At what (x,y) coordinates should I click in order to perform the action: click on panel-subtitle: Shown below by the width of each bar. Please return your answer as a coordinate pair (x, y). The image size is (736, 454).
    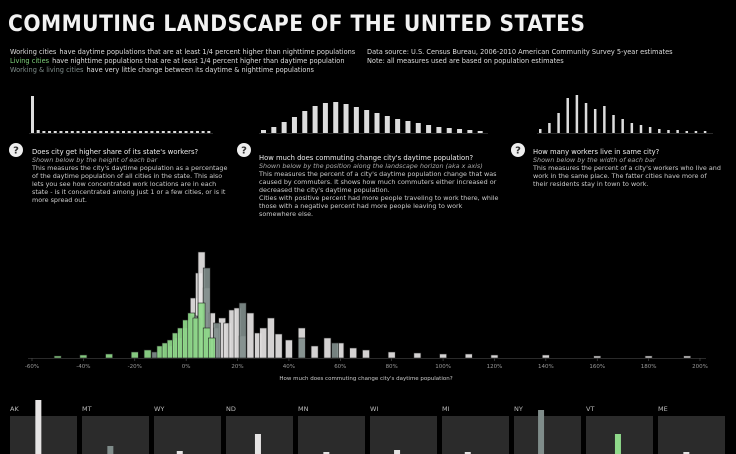
    Looking at the image, I should click on (594, 160).